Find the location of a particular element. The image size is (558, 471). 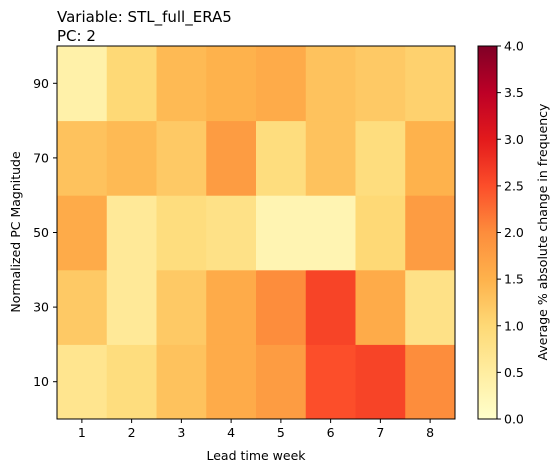

chart-title-line-2: PC: 2 is located at coordinates (76, 36).